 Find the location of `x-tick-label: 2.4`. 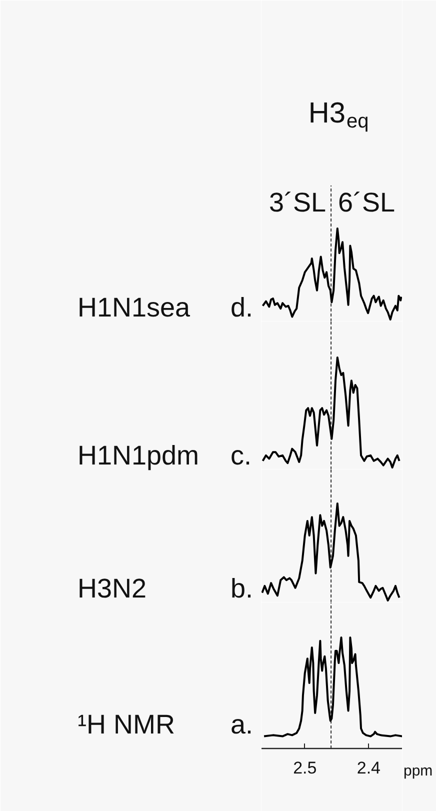

x-tick-label: 2.4 is located at coordinates (368, 768).